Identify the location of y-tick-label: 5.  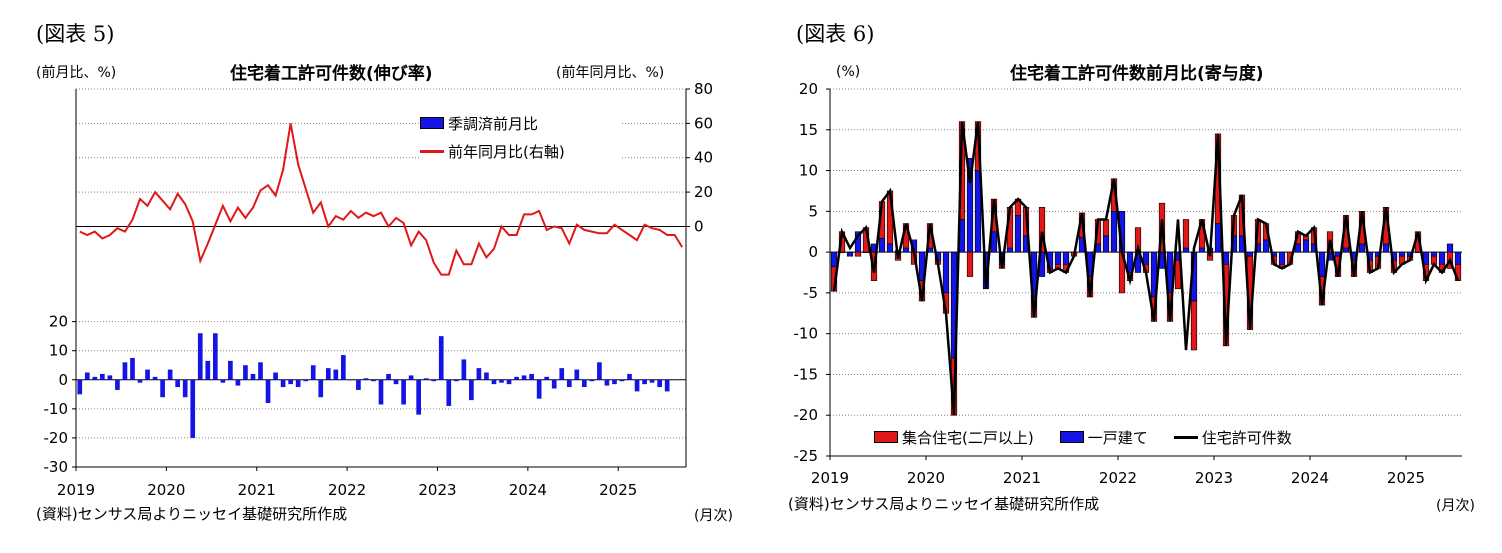
(813, 211).